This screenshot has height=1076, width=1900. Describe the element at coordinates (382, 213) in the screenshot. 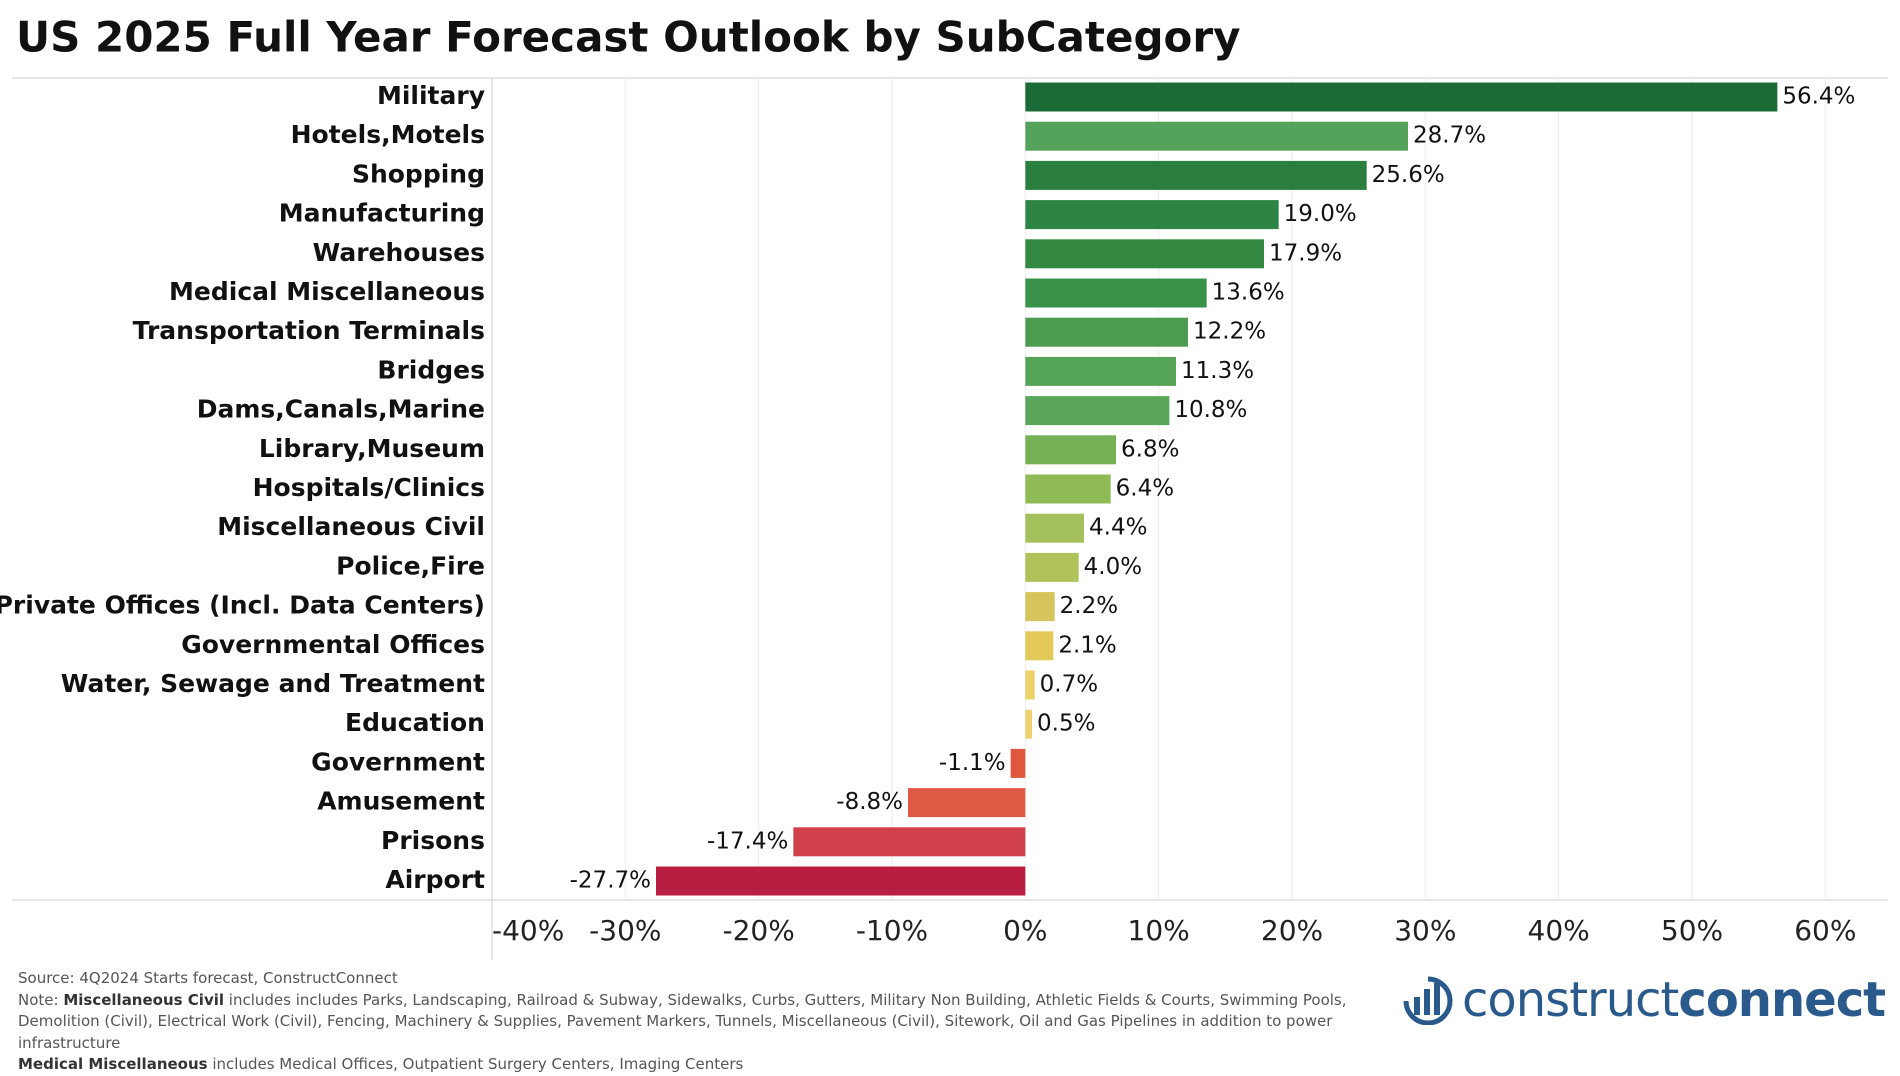

I see `category-label: Manufacturing` at that location.